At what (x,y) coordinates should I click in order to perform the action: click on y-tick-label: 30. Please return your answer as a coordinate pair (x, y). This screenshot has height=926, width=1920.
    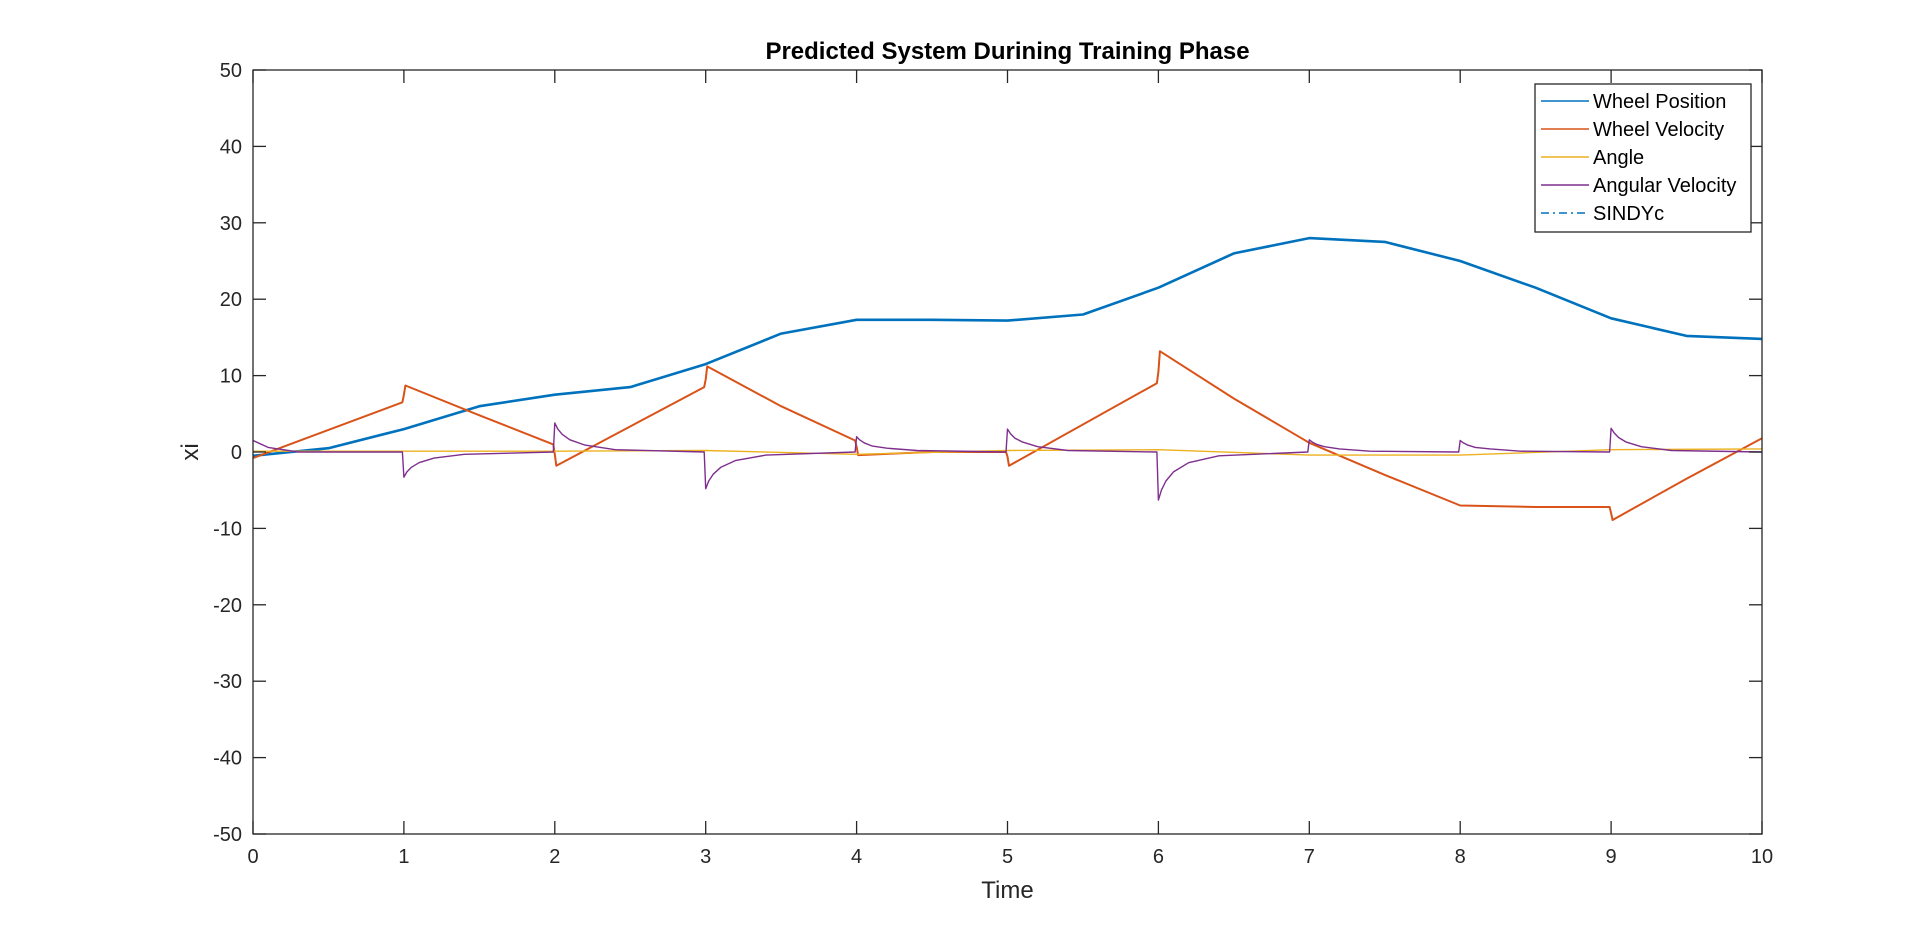
    Looking at the image, I should click on (231, 224).